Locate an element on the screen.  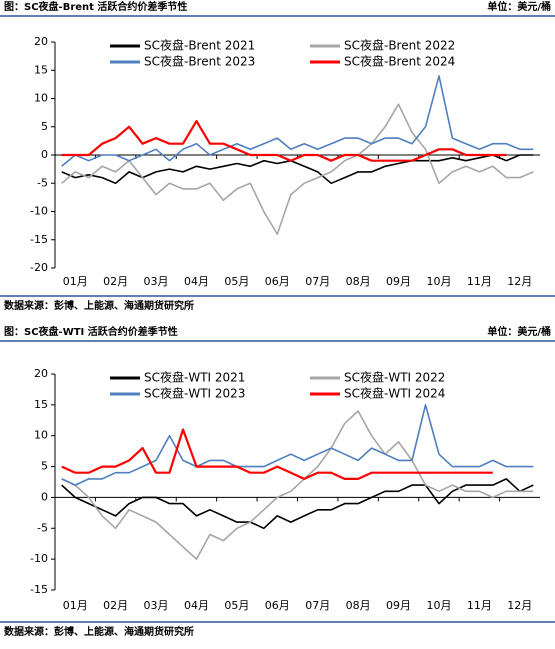
legend-label: SC夜盘-WTI 2023 is located at coordinates (194, 393).